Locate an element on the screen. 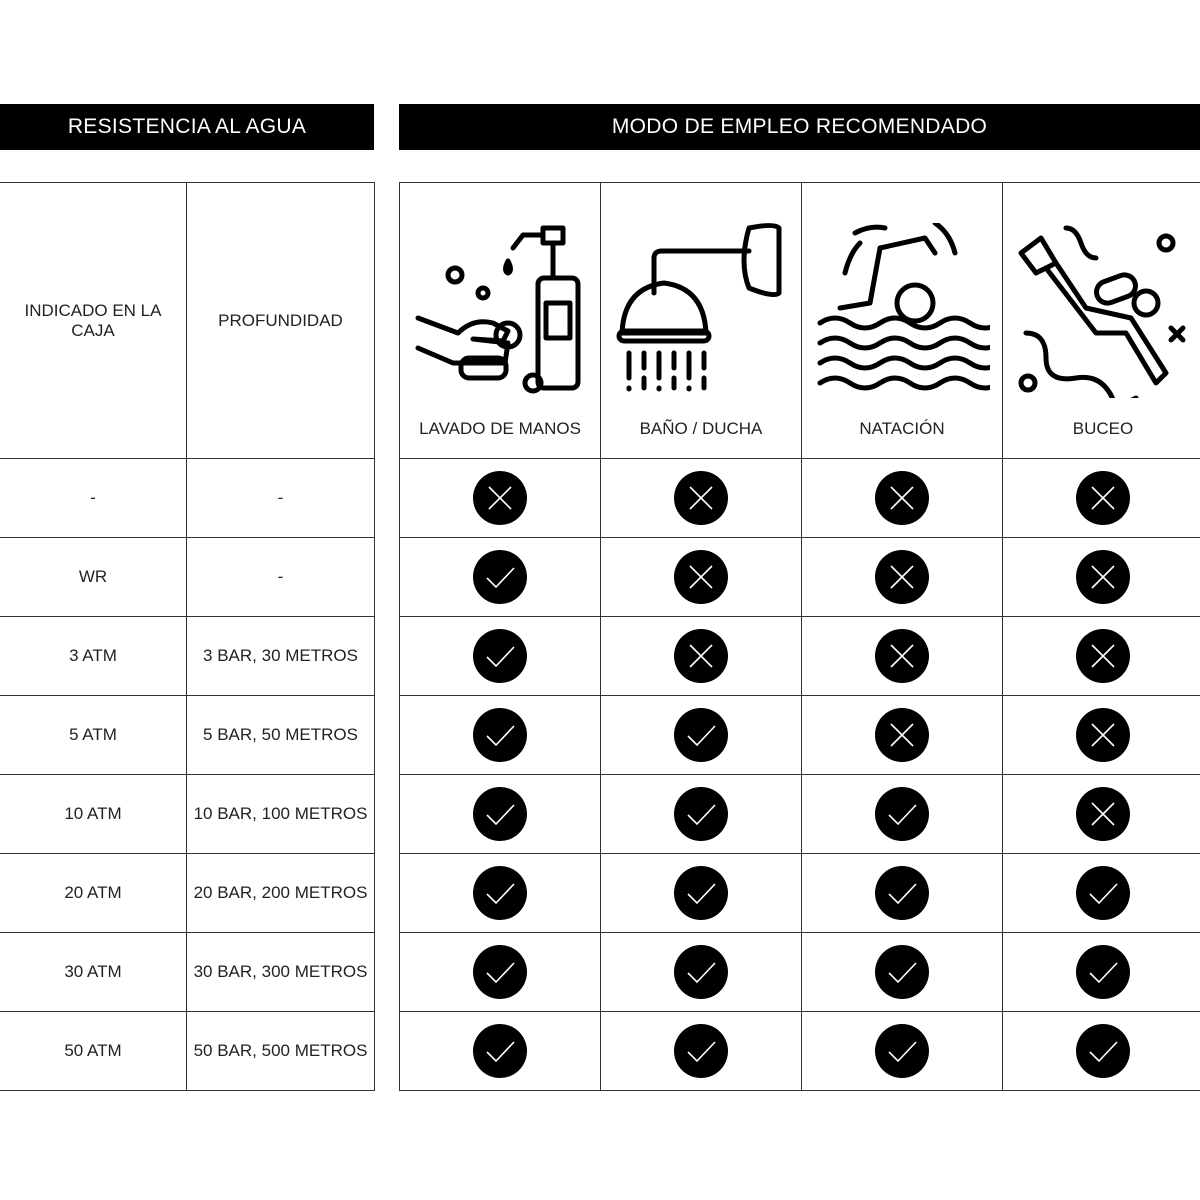 This screenshot has height=1200, width=1200. indicated-value: 30 ATM is located at coordinates (93, 971).